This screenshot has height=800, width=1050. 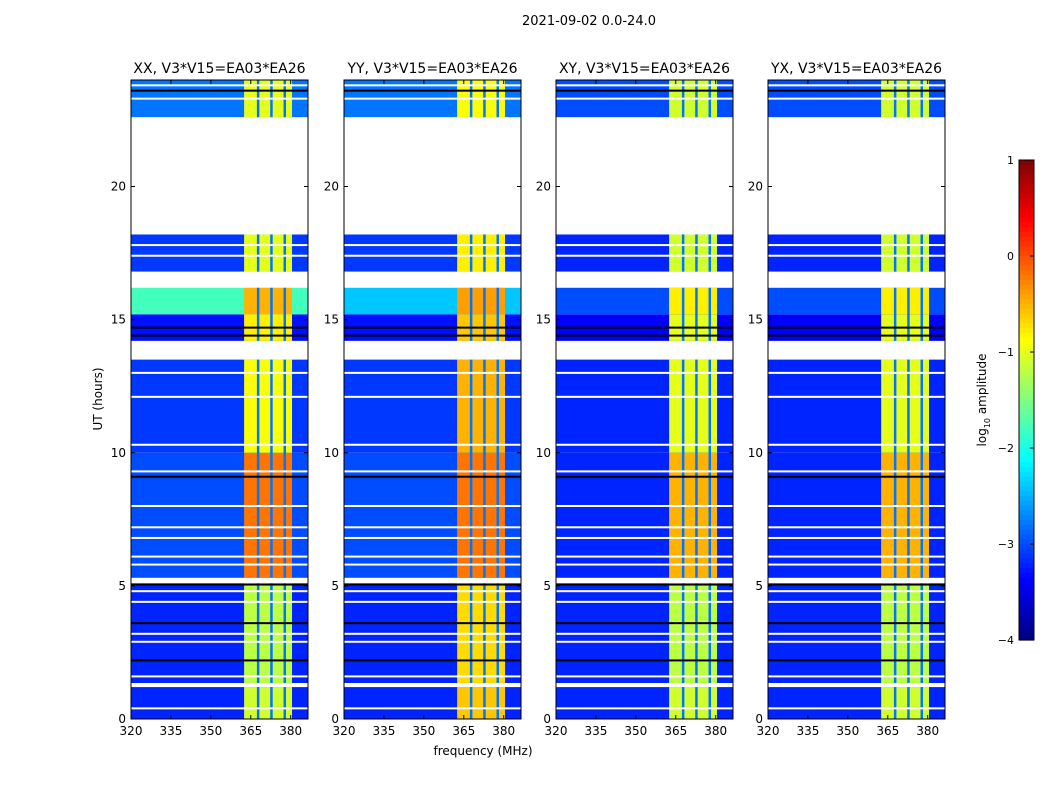 I want to click on x-axis-label: frequency (MHz), so click(x=482, y=751).